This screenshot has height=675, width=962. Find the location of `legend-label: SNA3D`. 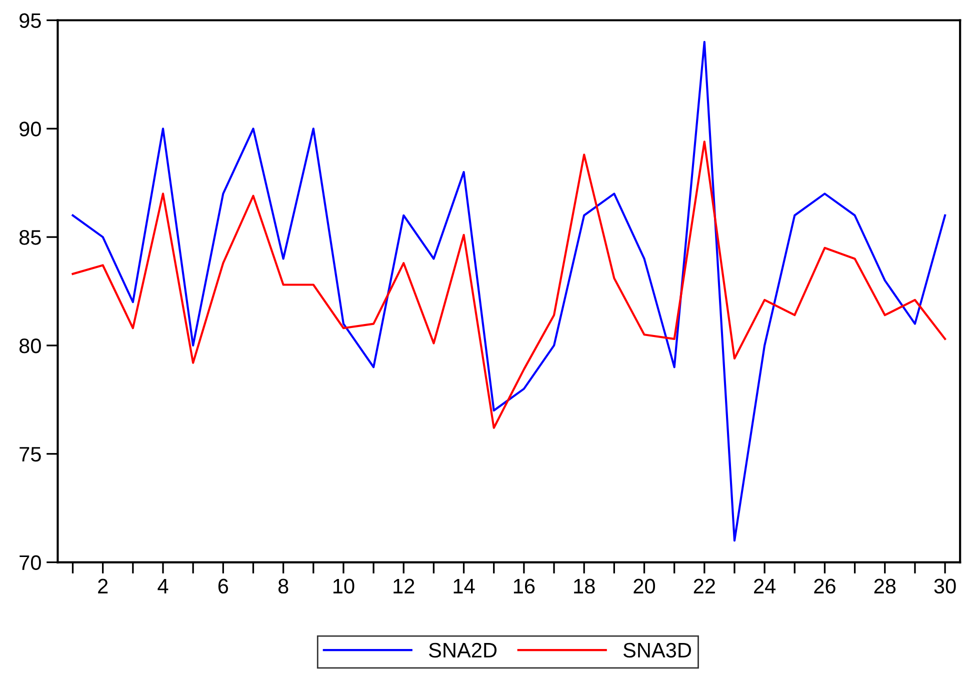

legend-label: SNA3D is located at coordinates (657, 650).